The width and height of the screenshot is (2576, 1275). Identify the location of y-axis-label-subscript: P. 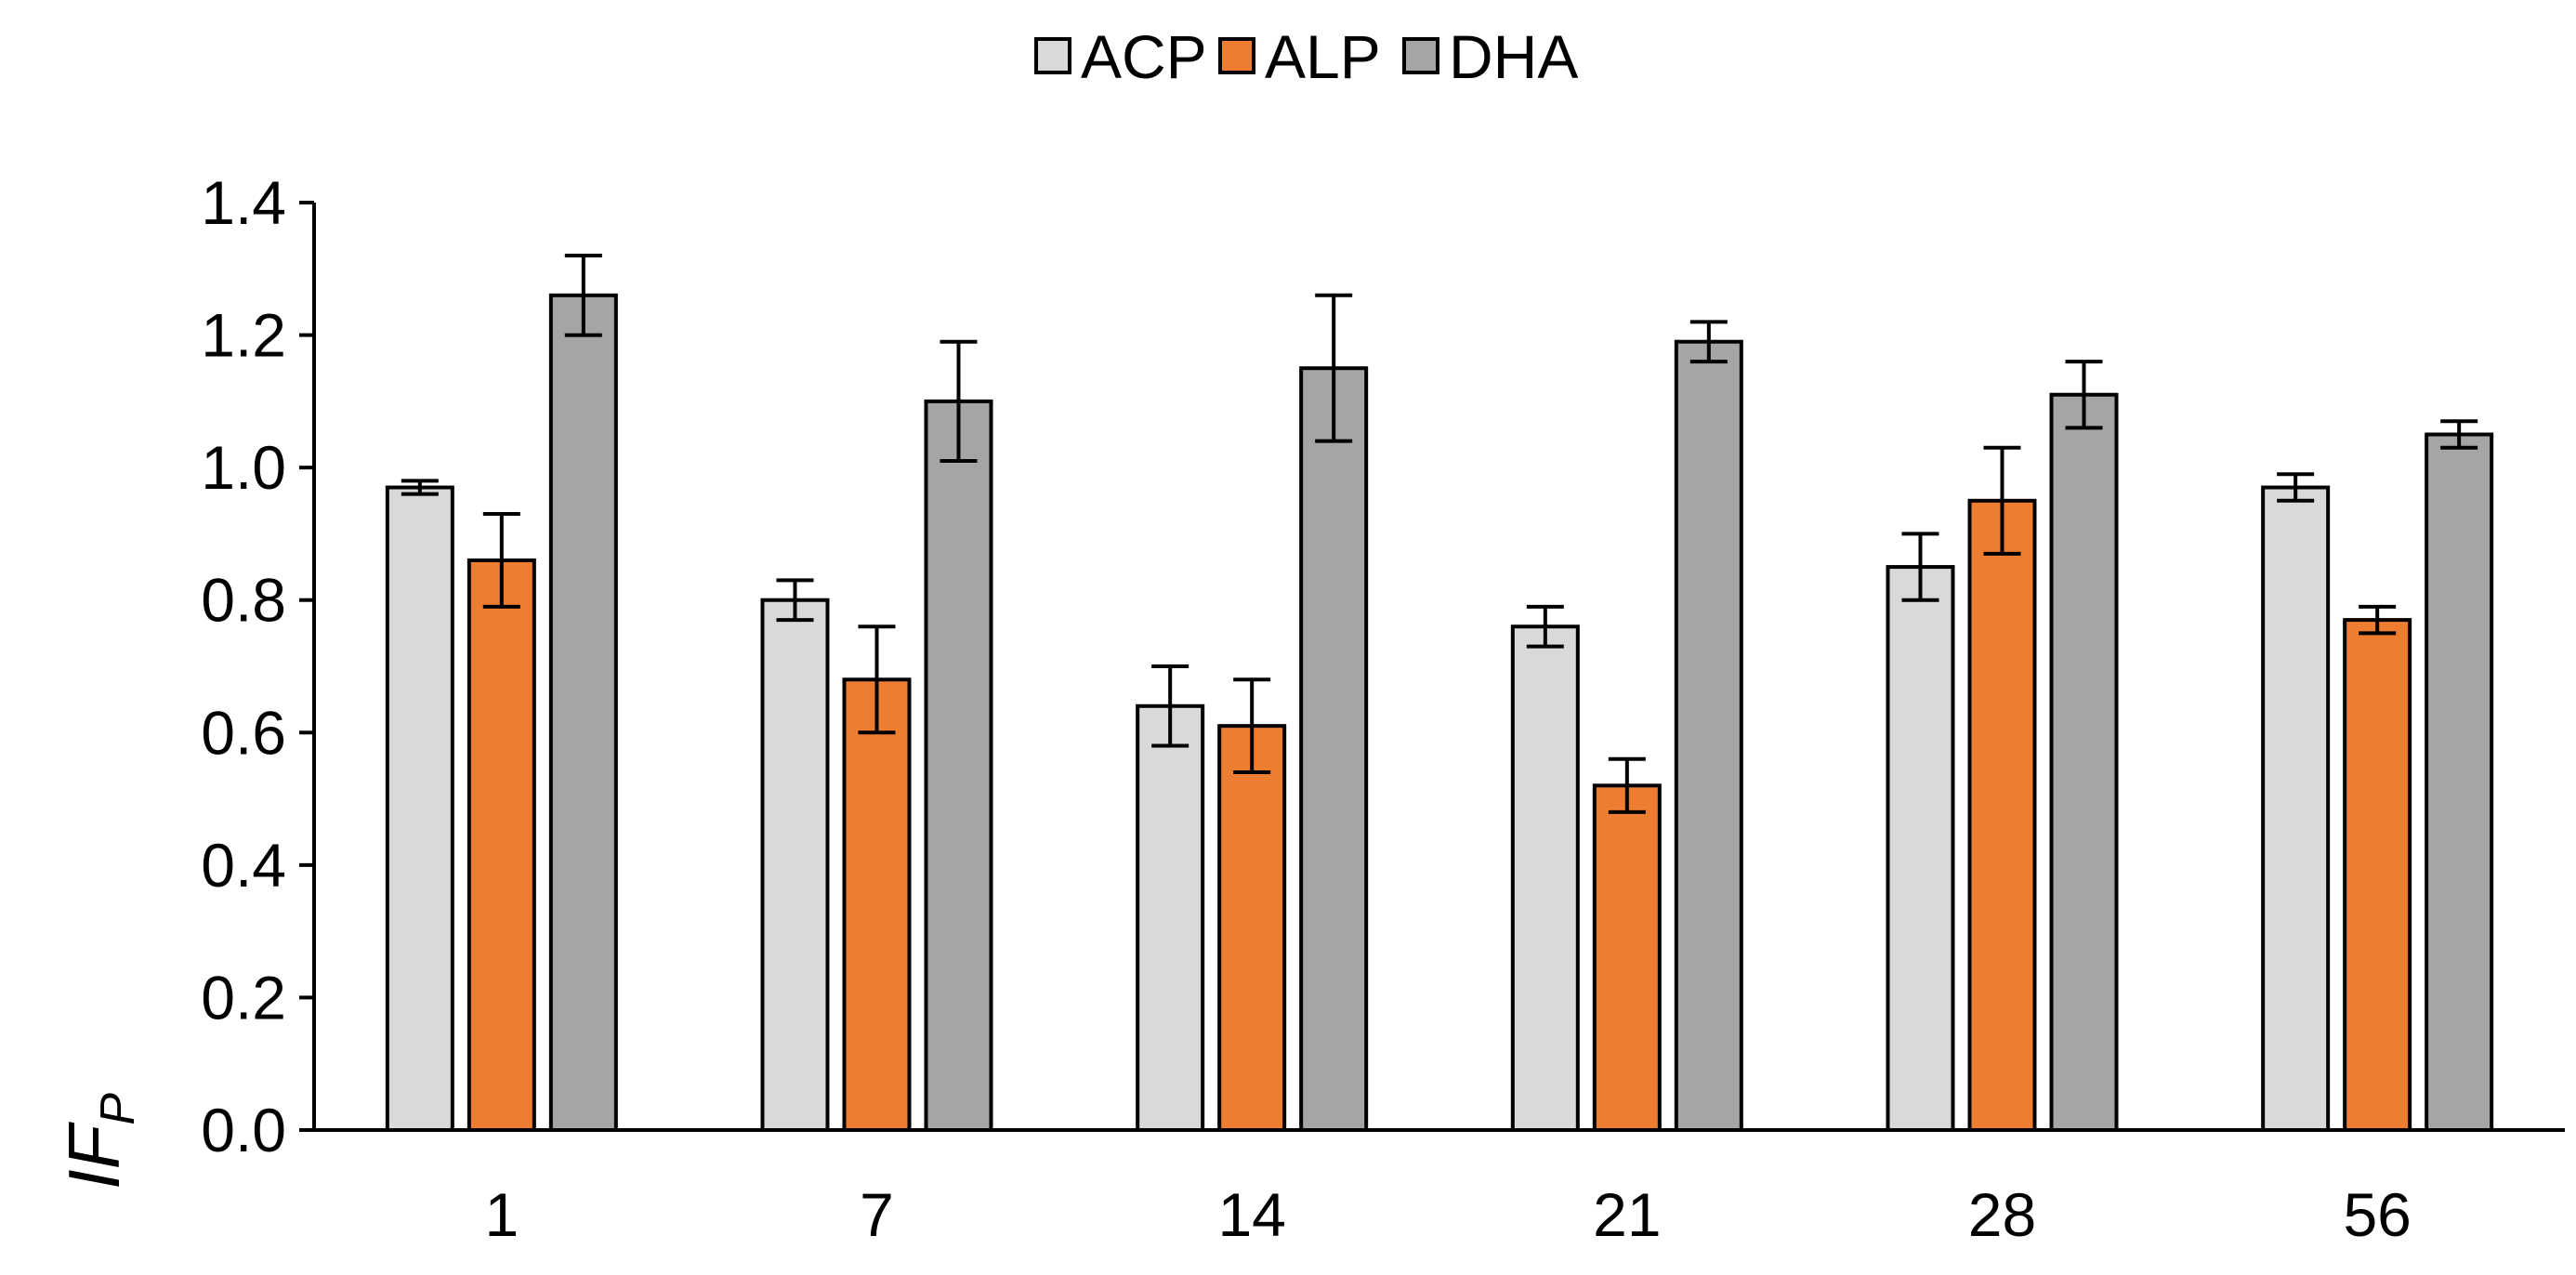
(118, 1109).